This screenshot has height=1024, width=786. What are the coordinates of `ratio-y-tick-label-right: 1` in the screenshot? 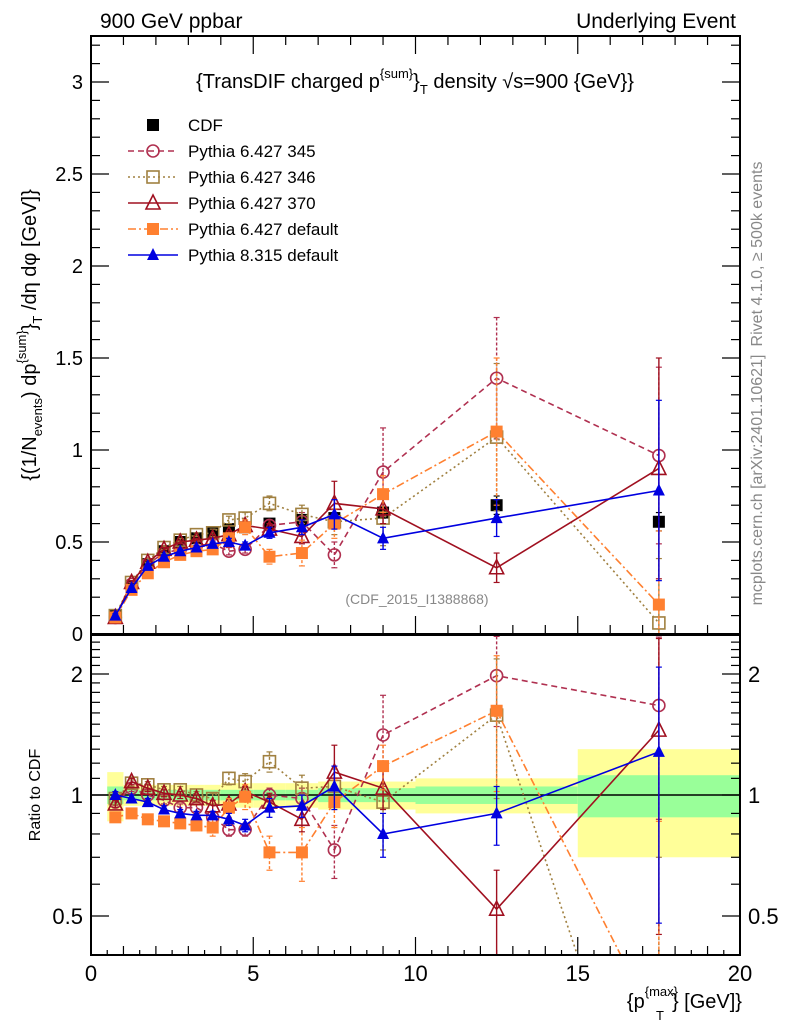 It's located at (754, 795).